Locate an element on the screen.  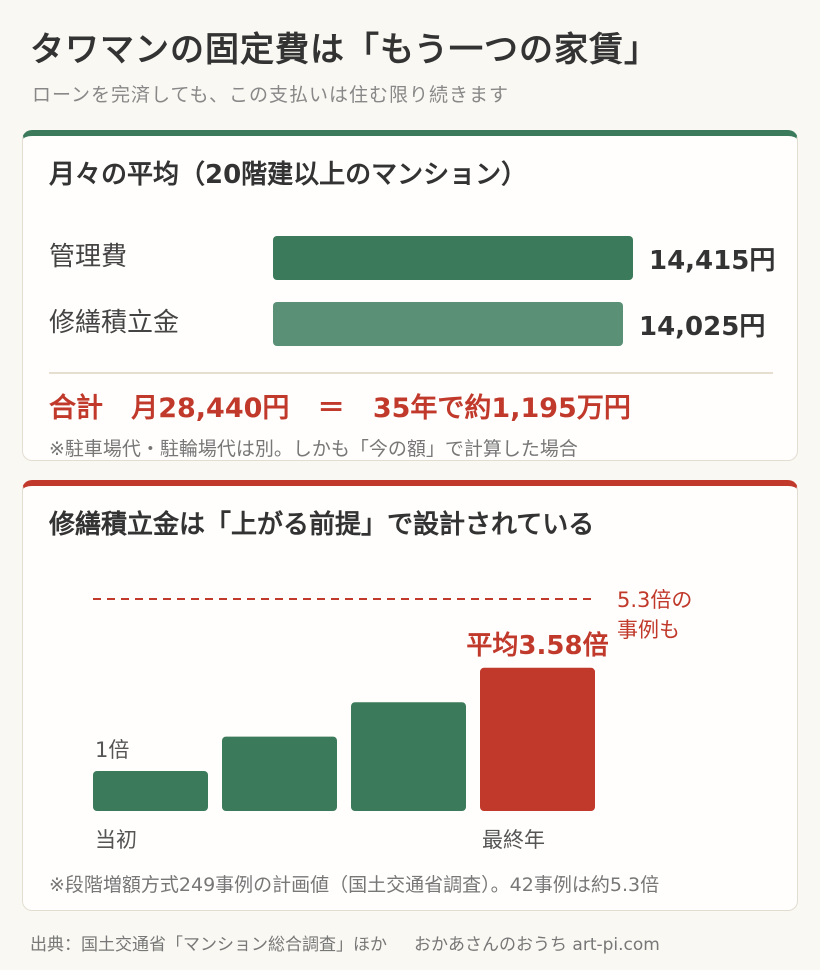
page-subtitle: ローンを完済しても、この支払いは住む限り続きます is located at coordinates (270, 95).